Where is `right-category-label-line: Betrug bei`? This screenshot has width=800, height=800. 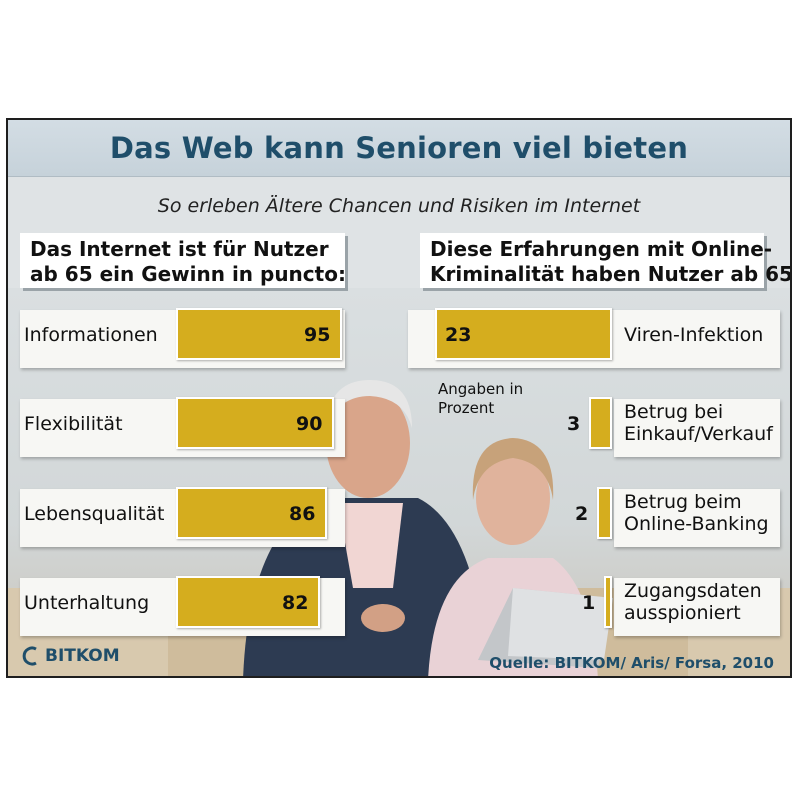
right-category-label-line: Betrug bei is located at coordinates (674, 412).